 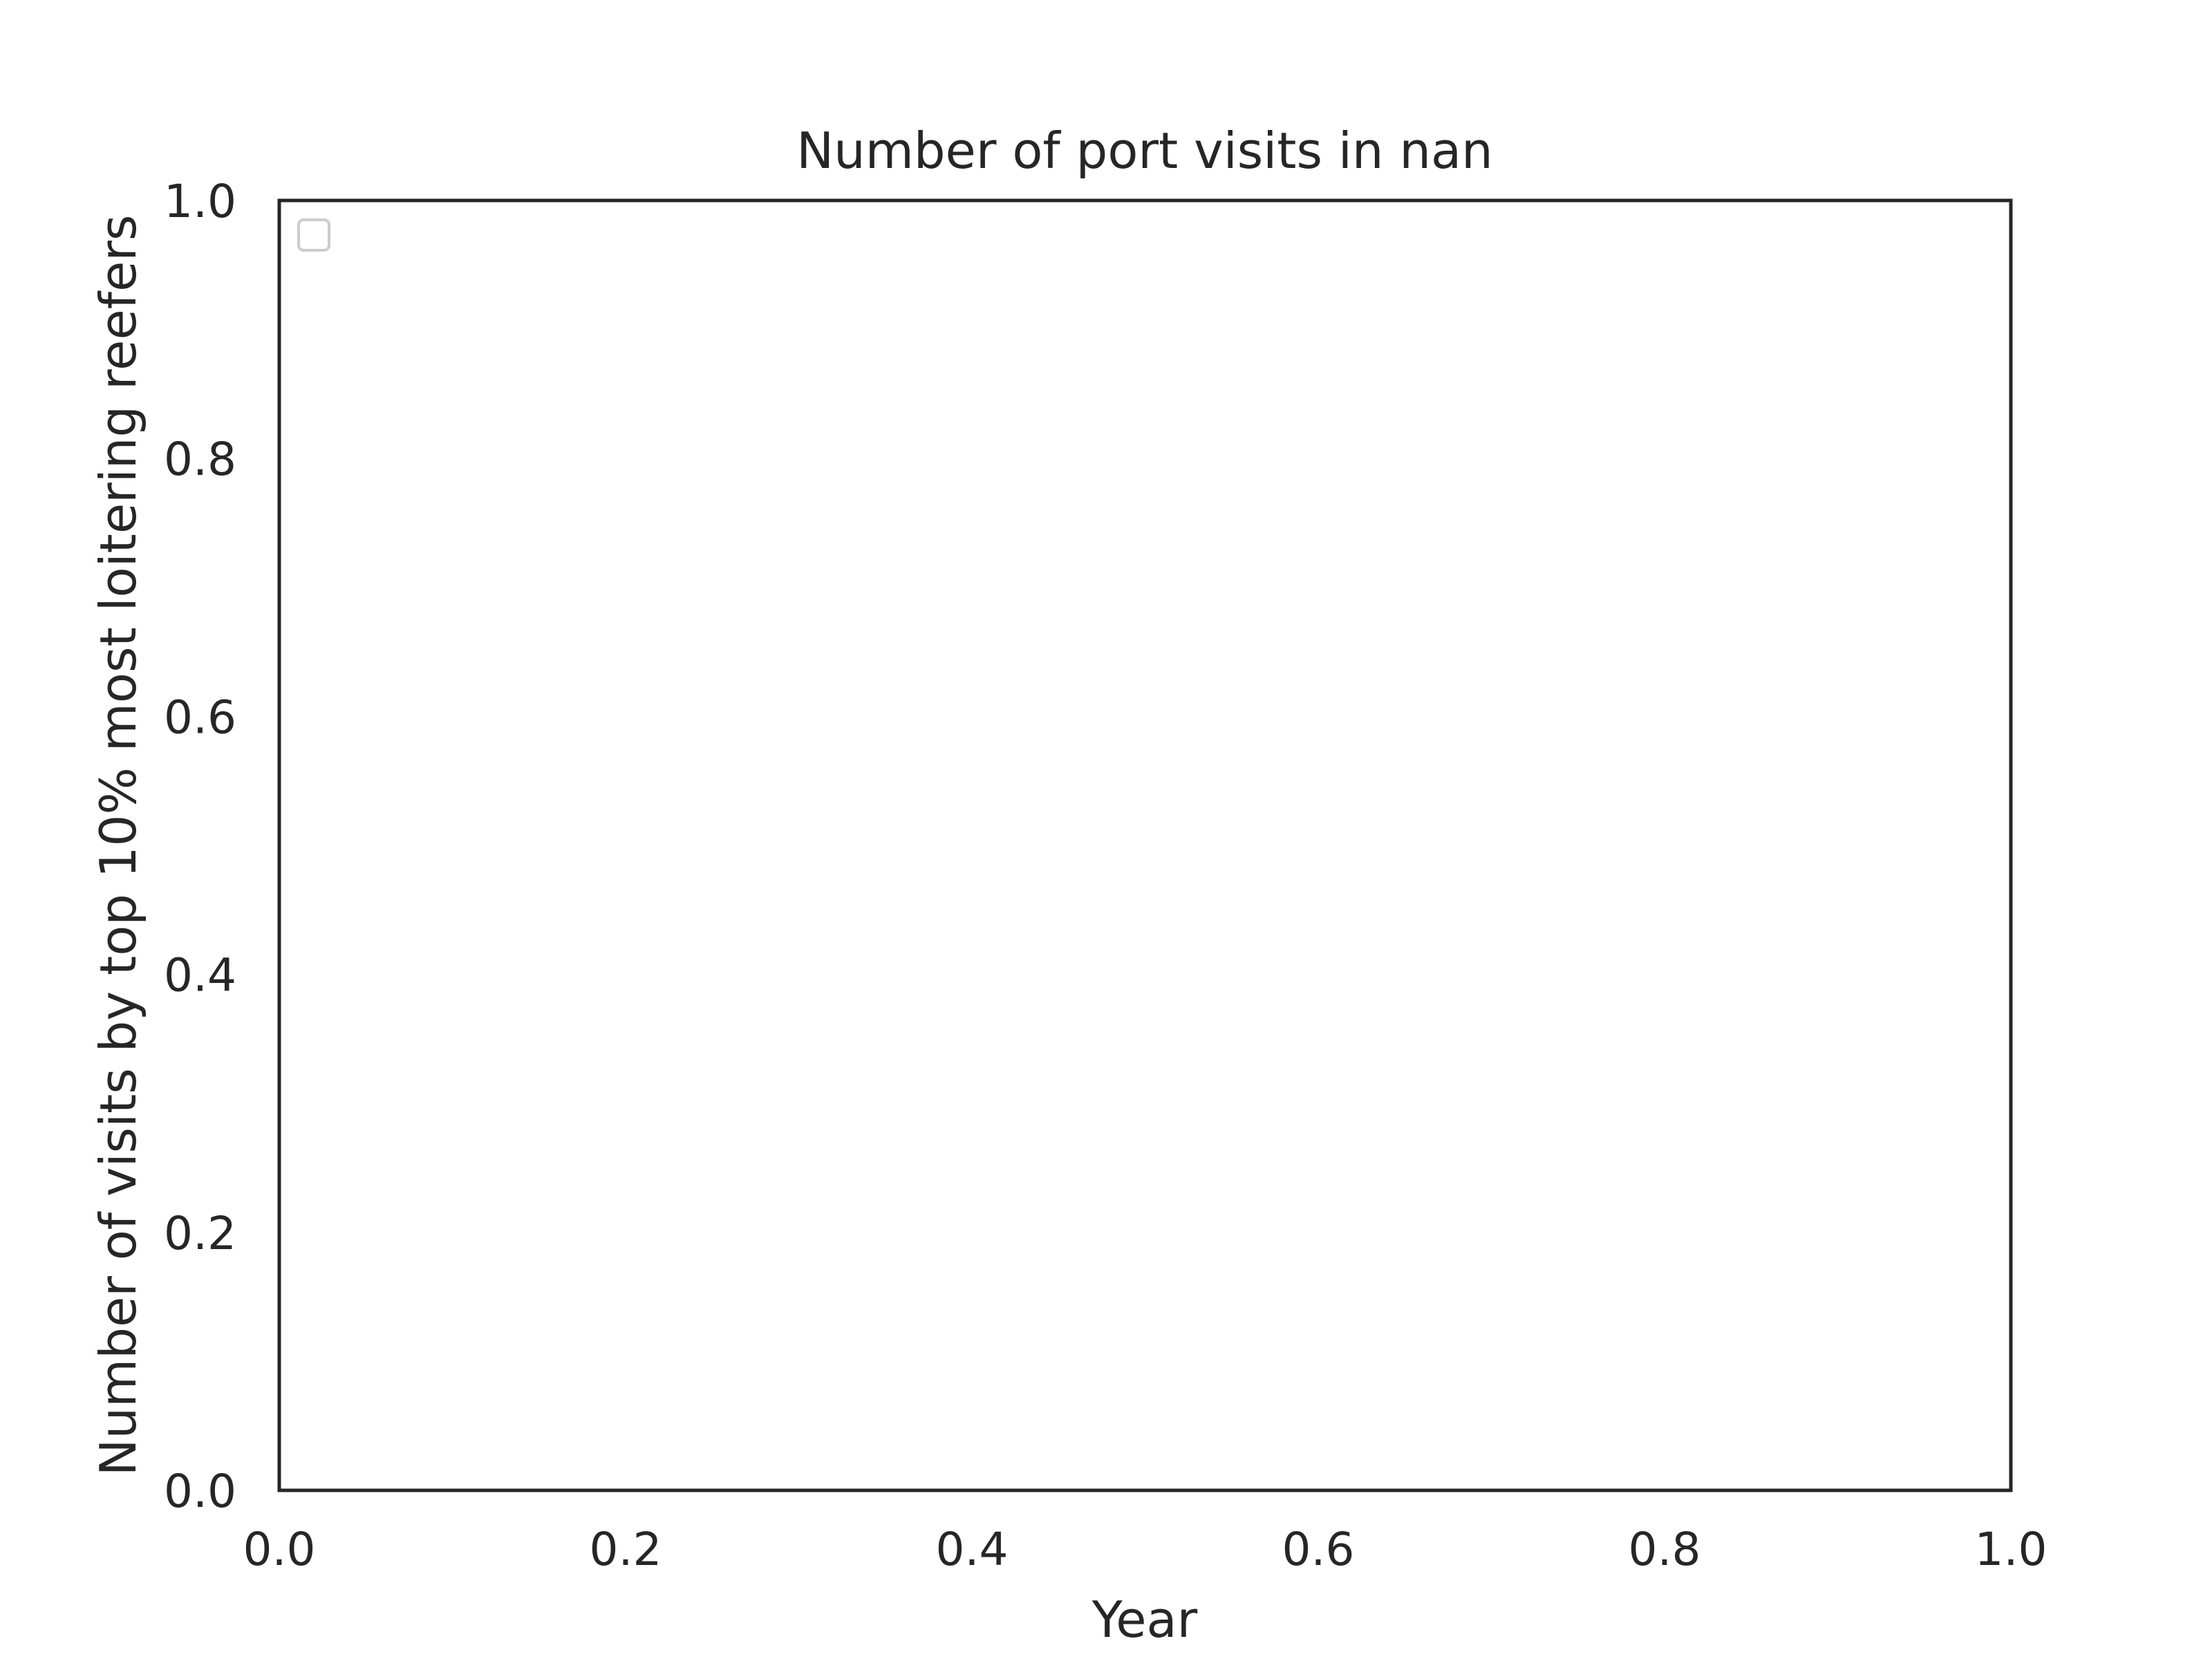 I want to click on y-tick-labels: 0.0 0.2 0.4 0.6 0.8 1.0, so click(x=200, y=847).